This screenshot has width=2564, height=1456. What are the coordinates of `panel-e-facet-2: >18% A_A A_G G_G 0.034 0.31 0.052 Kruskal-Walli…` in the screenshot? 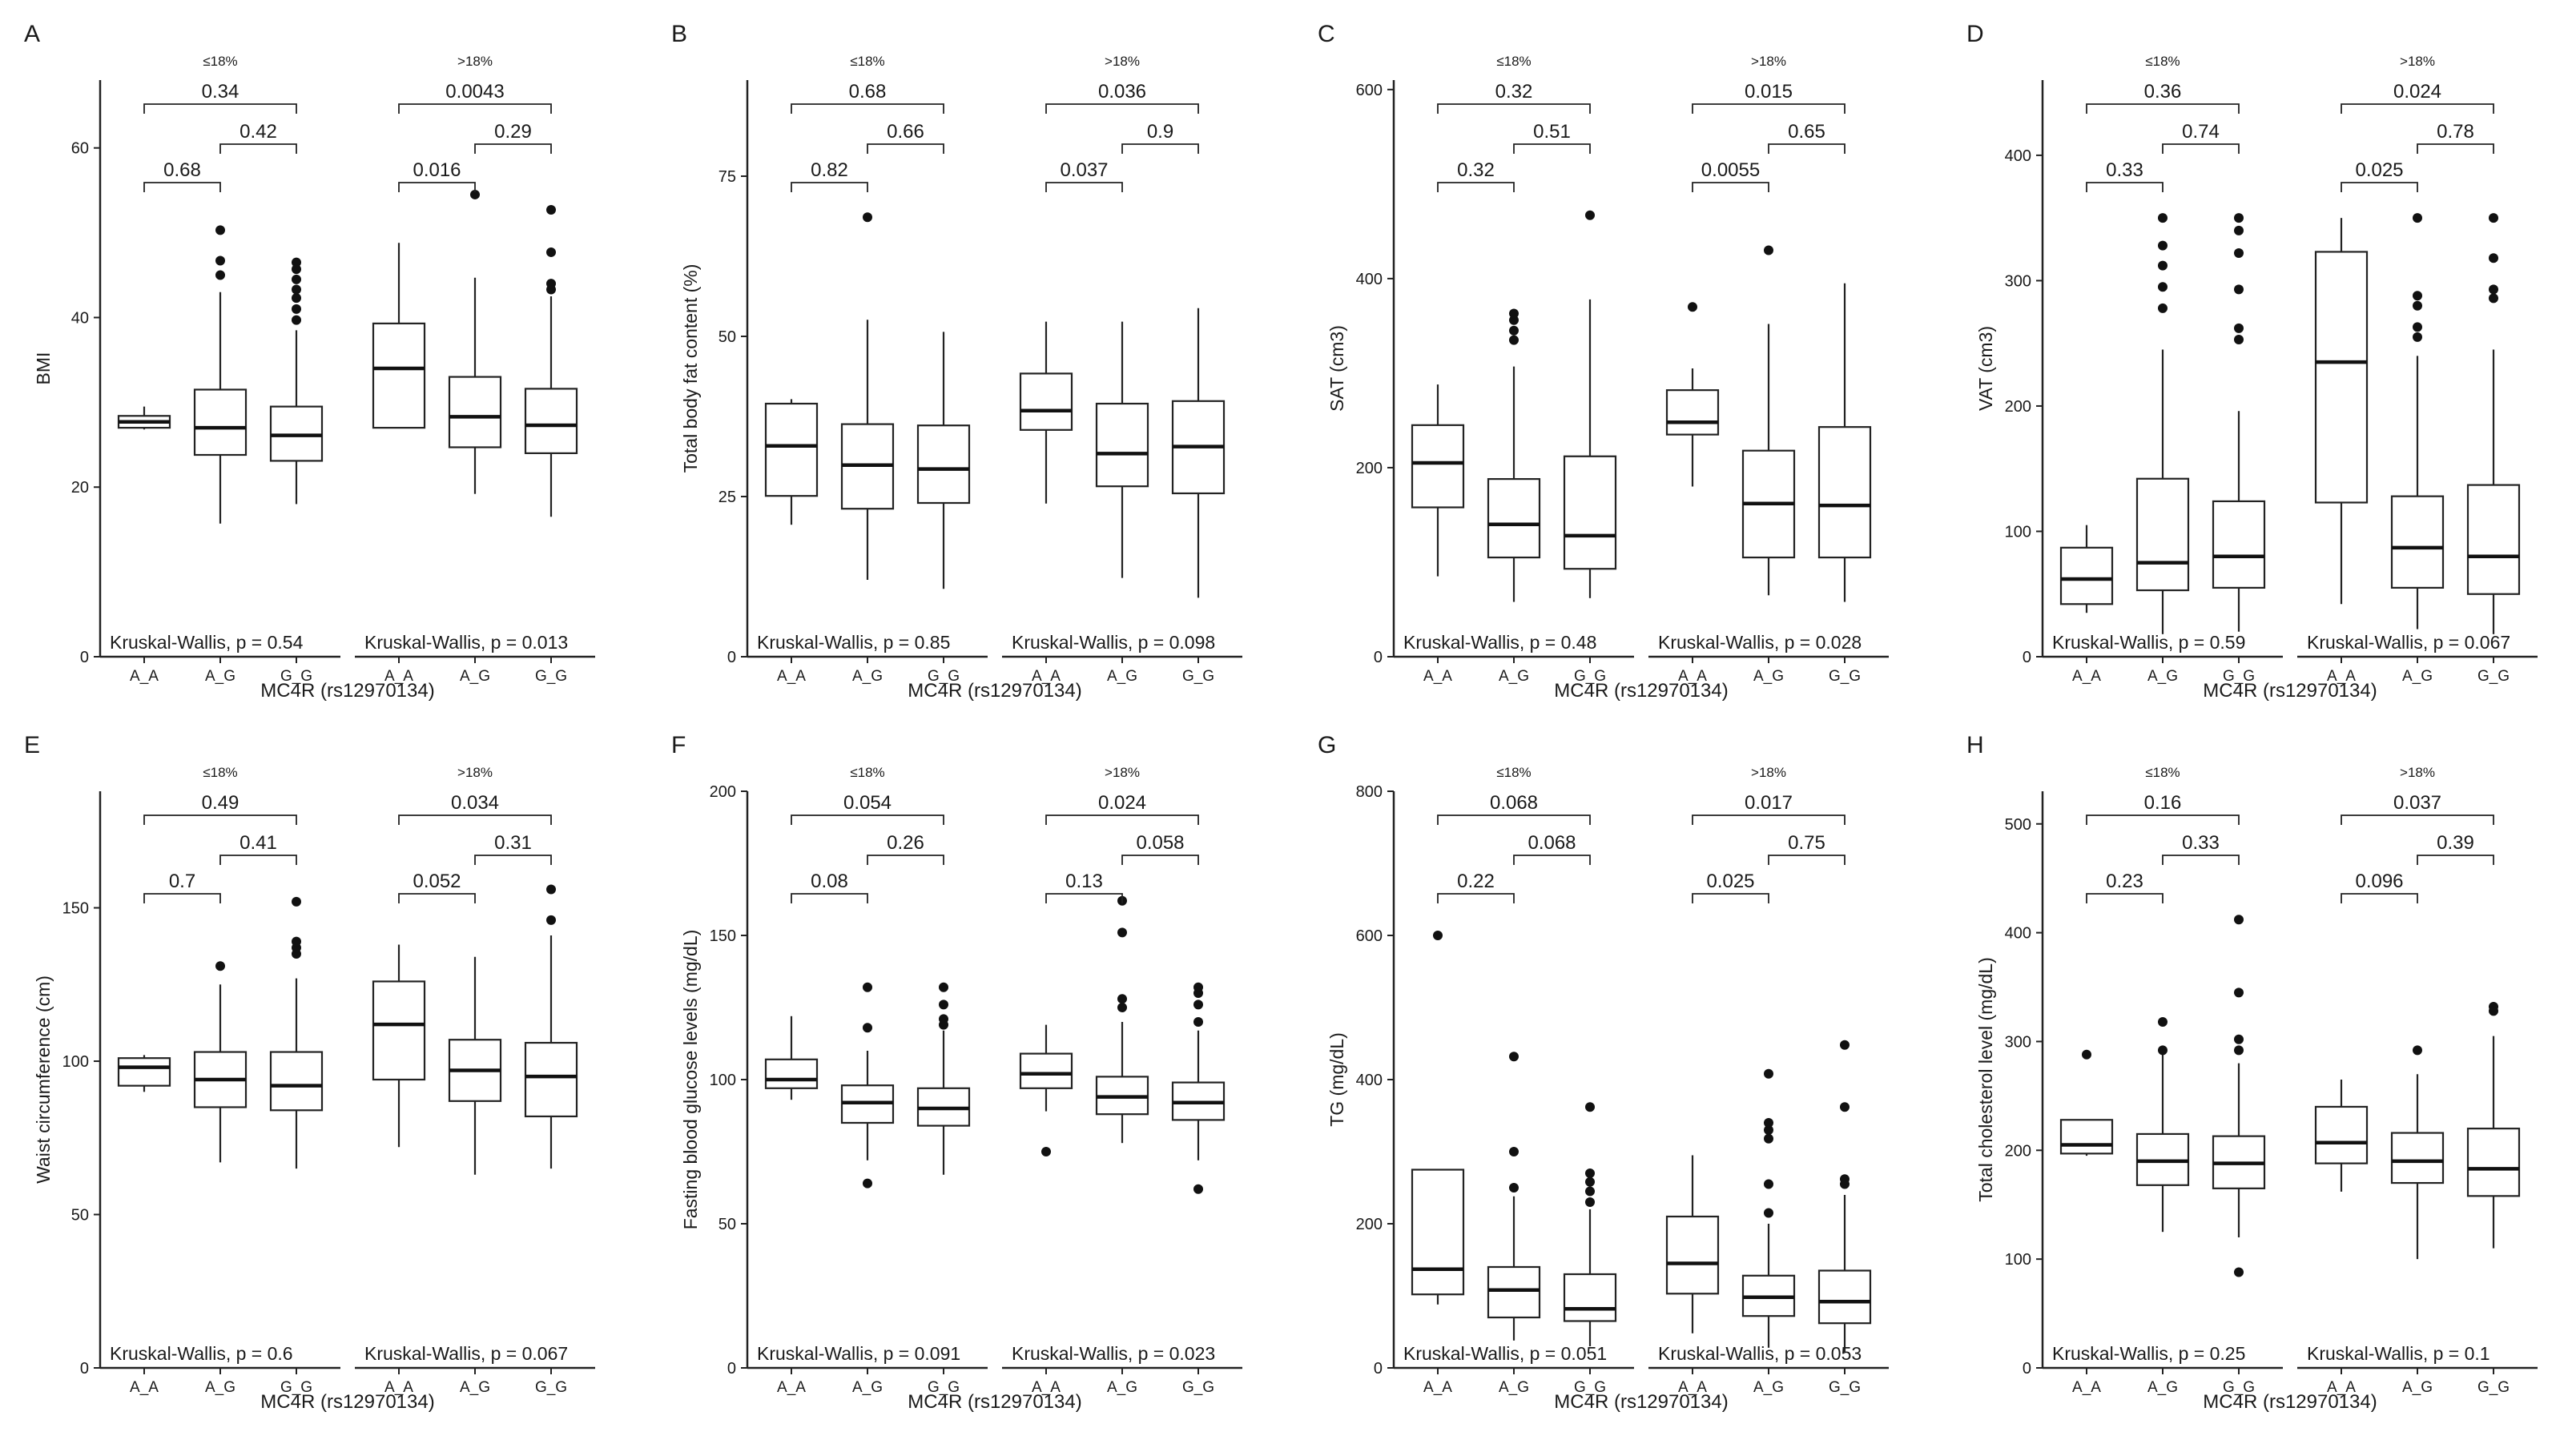 It's located at (475, 1080).